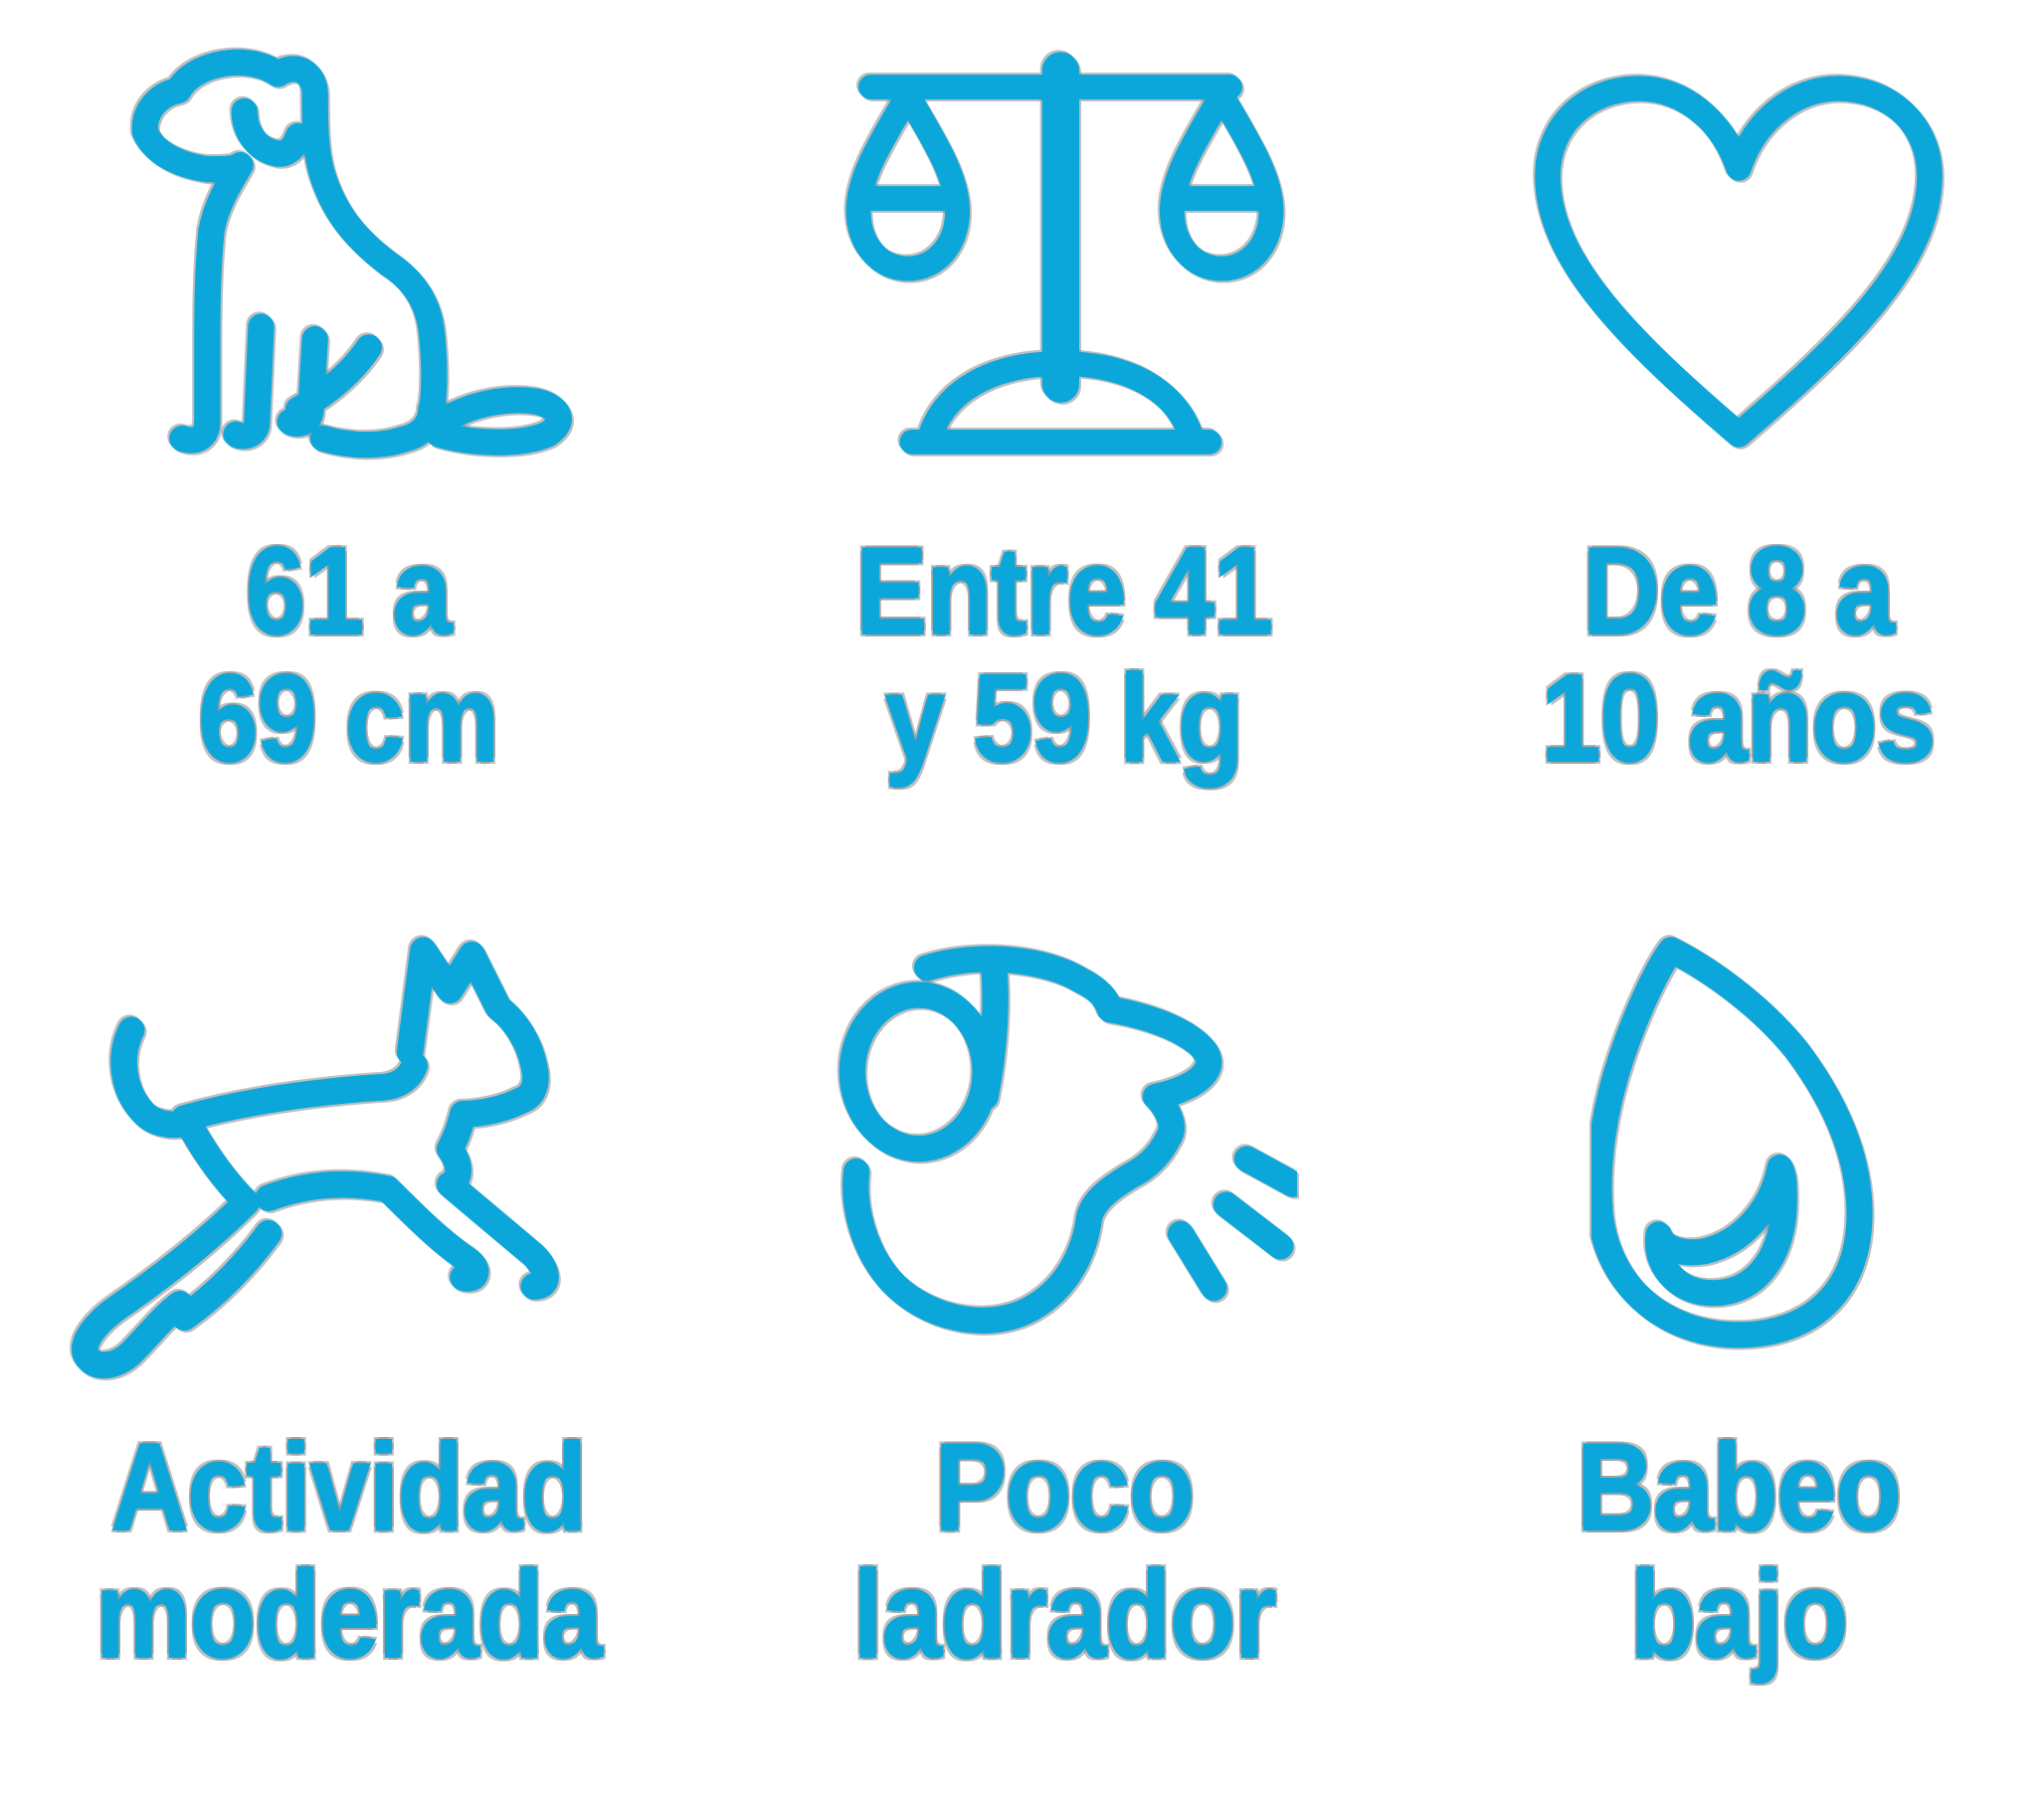 The width and height of the screenshot is (2044, 1794). I want to click on feature-label: Babeo bajo, so click(1739, 1551).